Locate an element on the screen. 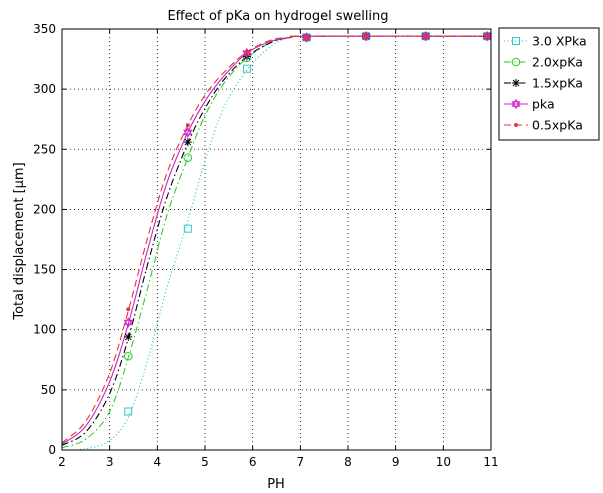 The image size is (603, 493). y-tick-label: 200 is located at coordinates (44, 209).